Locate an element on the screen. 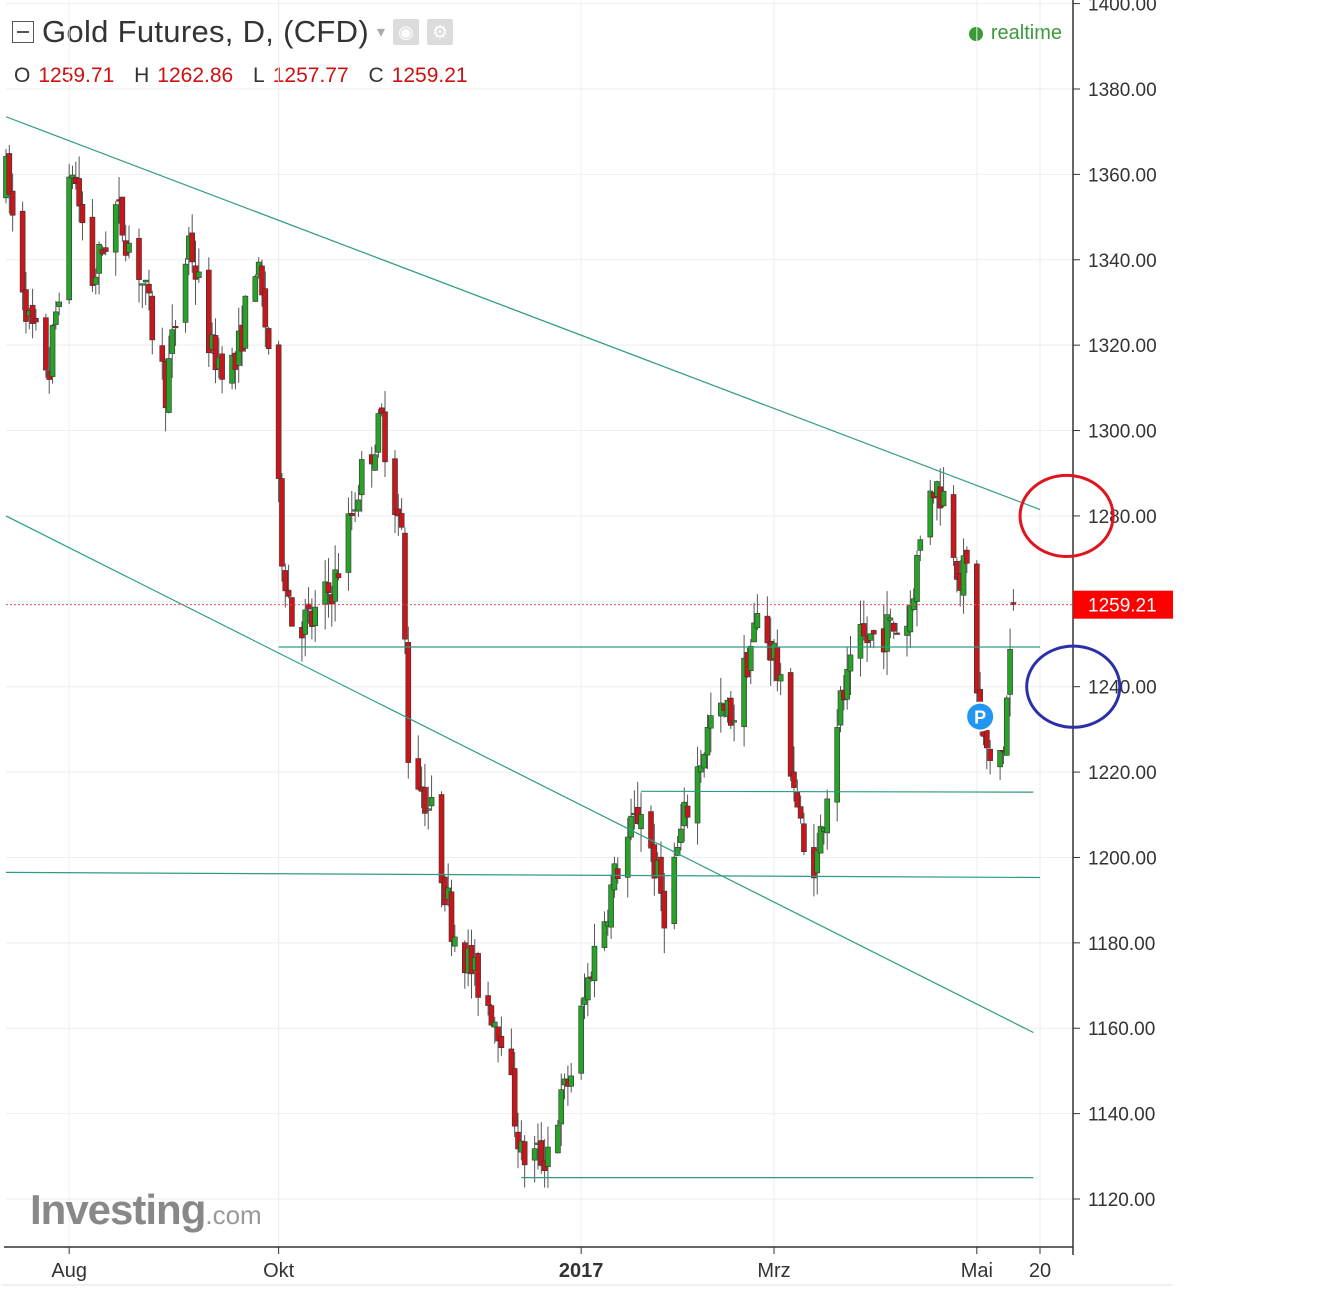 Image resolution: width=1342 pixels, height=1298 pixels. gear-icon: ⚙ is located at coordinates (440, 32).